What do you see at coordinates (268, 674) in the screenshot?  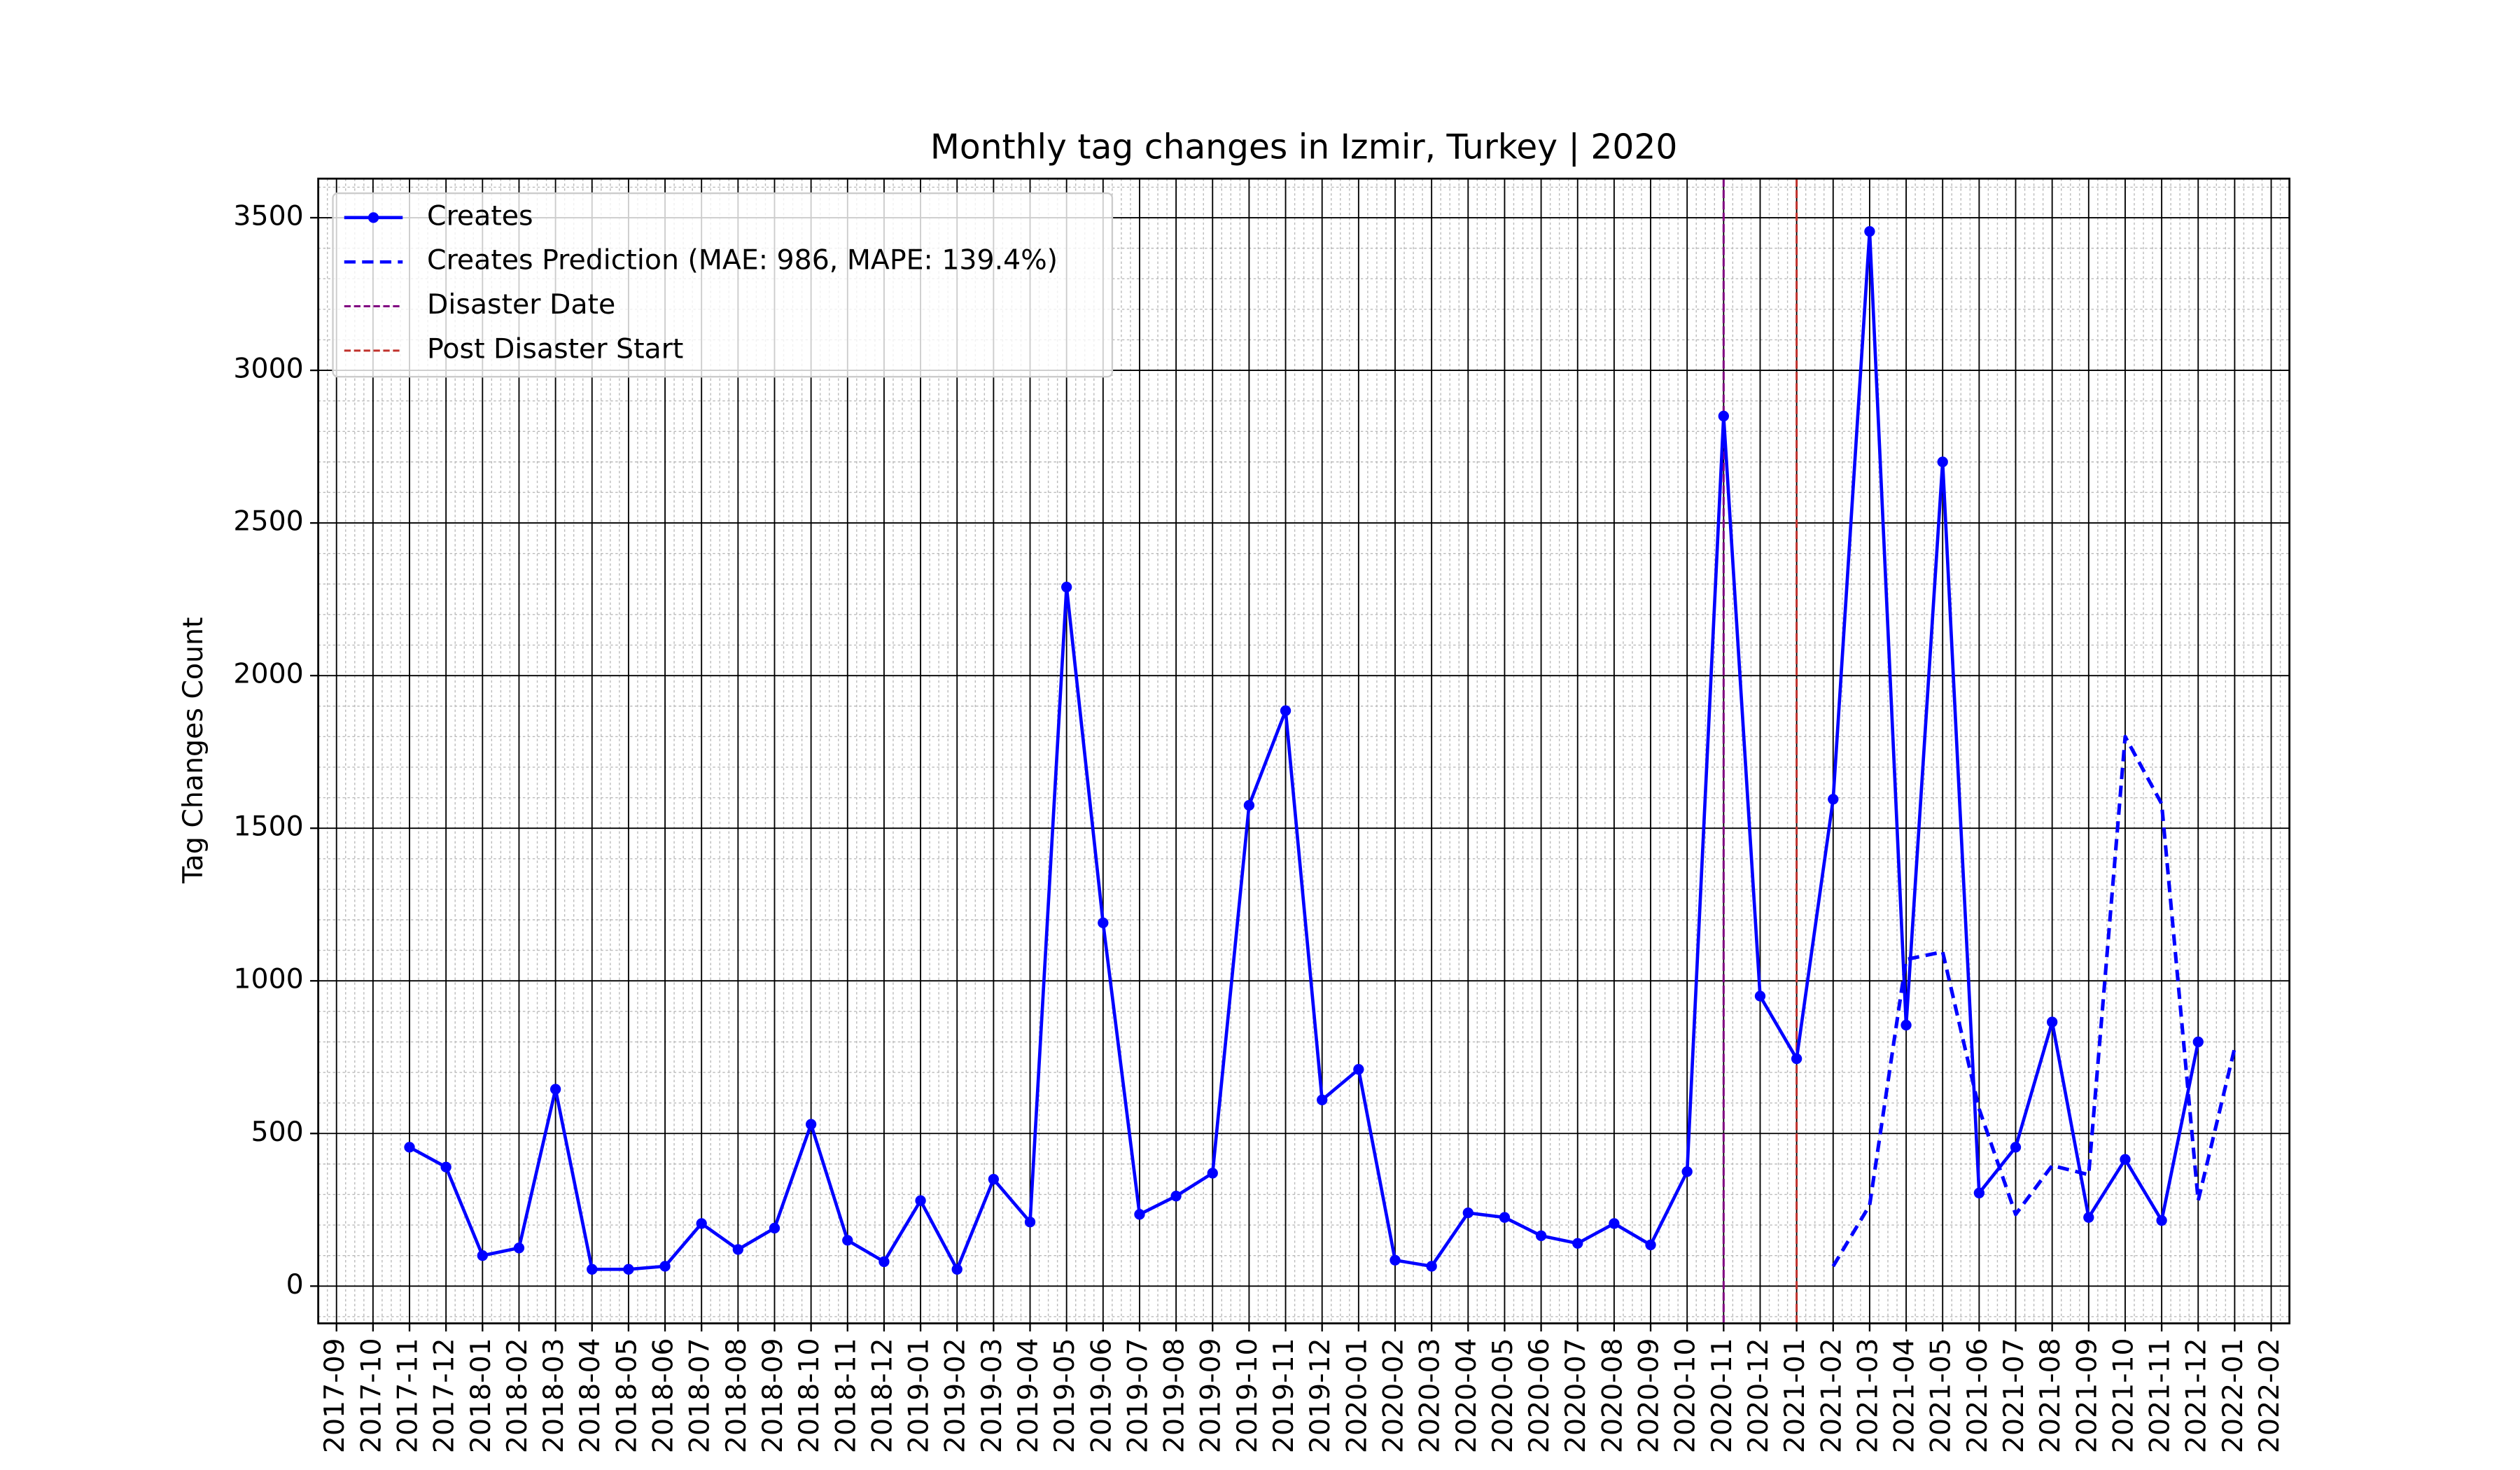 I see `y-tick-label: 2000` at bounding box center [268, 674].